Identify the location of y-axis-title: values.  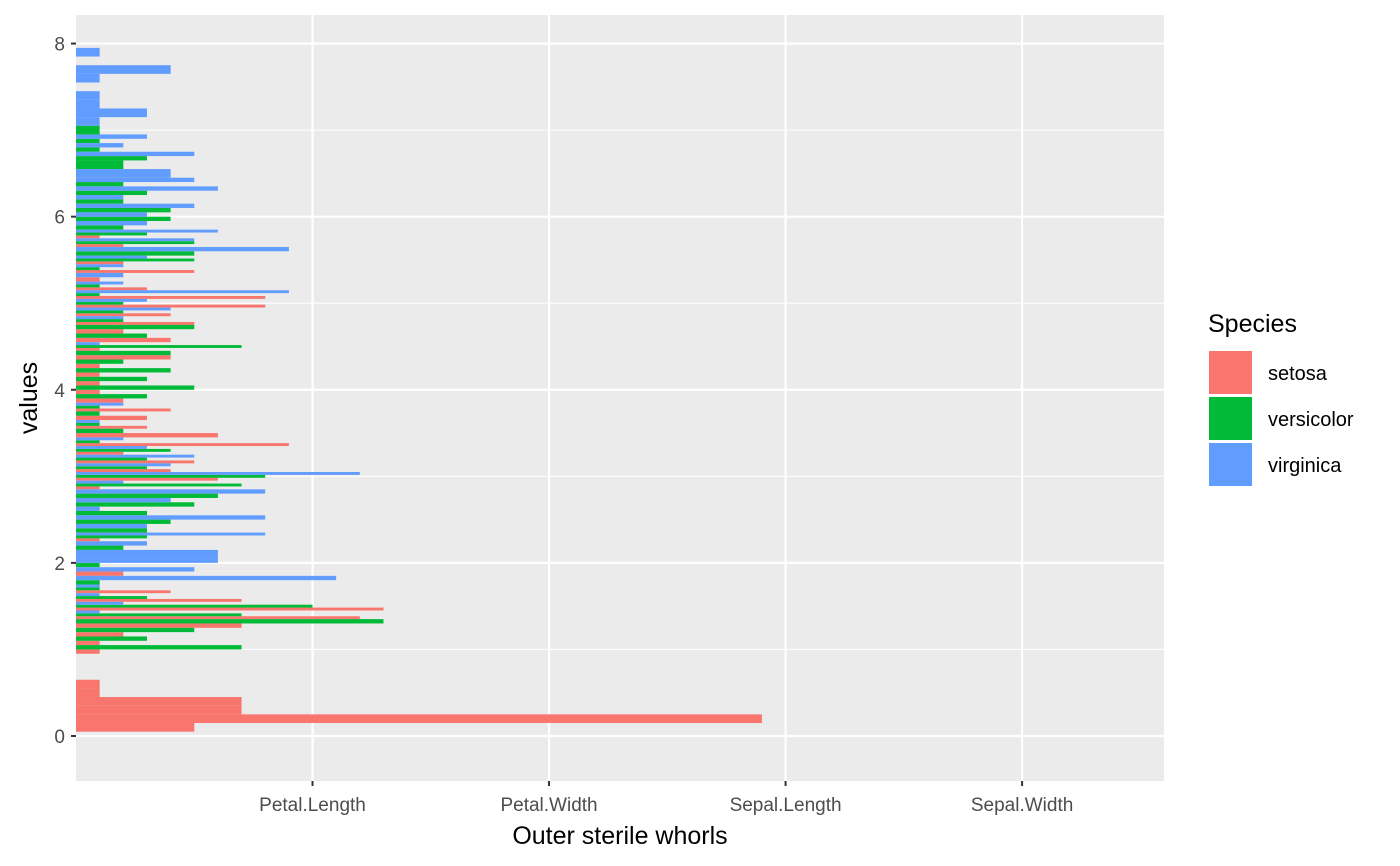
(29, 398).